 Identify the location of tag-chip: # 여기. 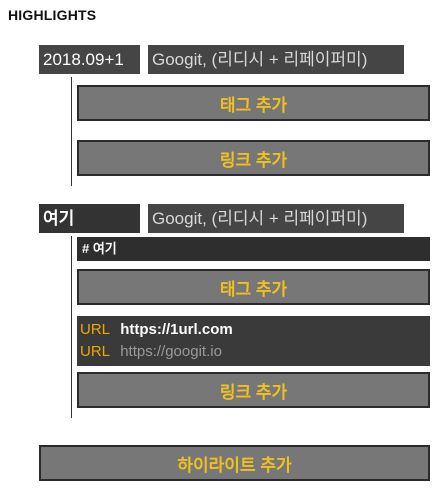
(253, 249).